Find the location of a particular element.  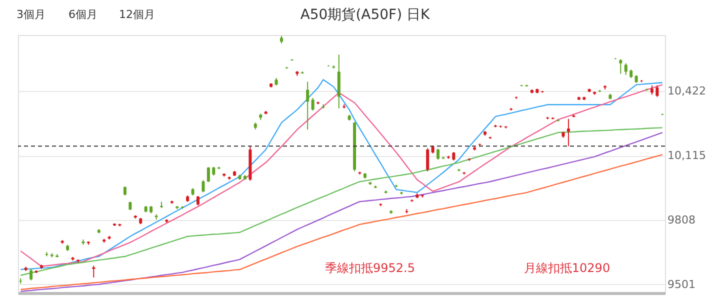

text: 6個月 is located at coordinates (83, 14).